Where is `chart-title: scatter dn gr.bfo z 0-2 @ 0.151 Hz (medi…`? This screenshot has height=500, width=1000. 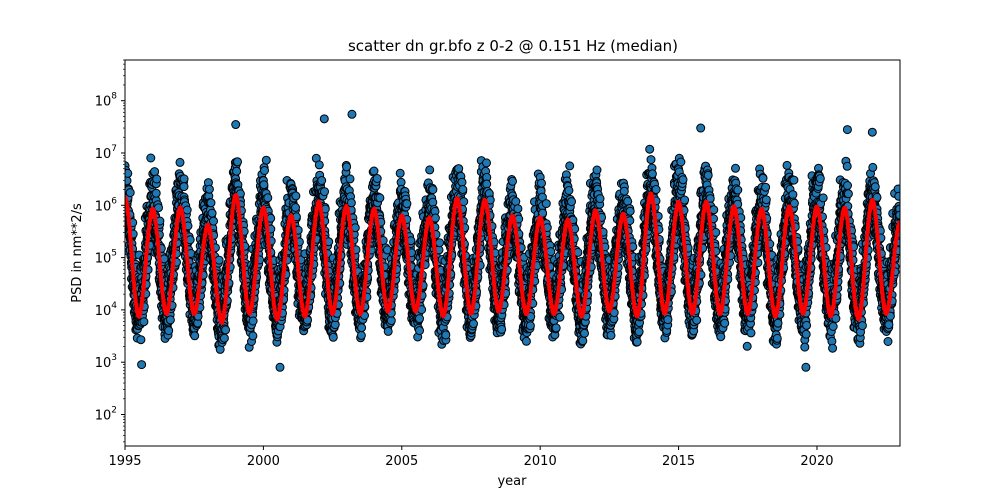
chart-title: scatter dn gr.bfo z 0-2 @ 0.151 Hz (medi… is located at coordinates (513, 46).